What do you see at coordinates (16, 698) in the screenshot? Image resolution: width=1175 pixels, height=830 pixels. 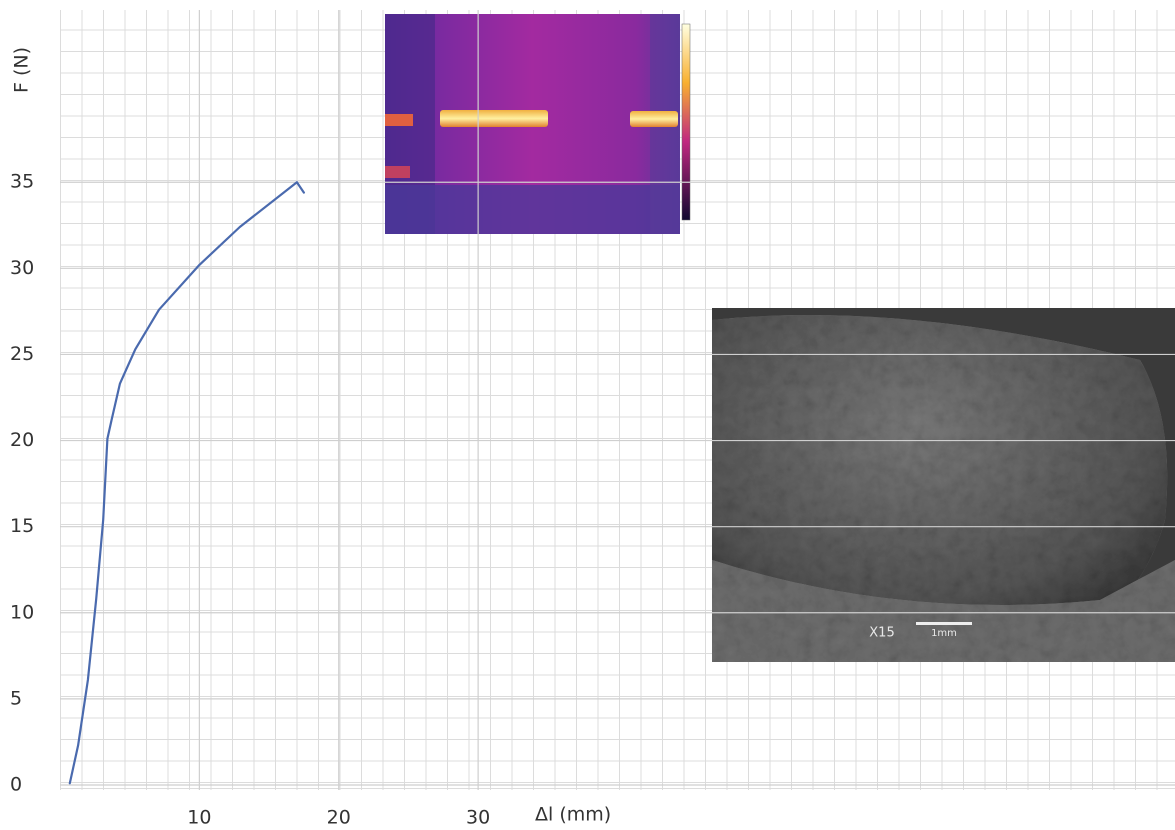 I see `y-tick-label: 5` at bounding box center [16, 698].